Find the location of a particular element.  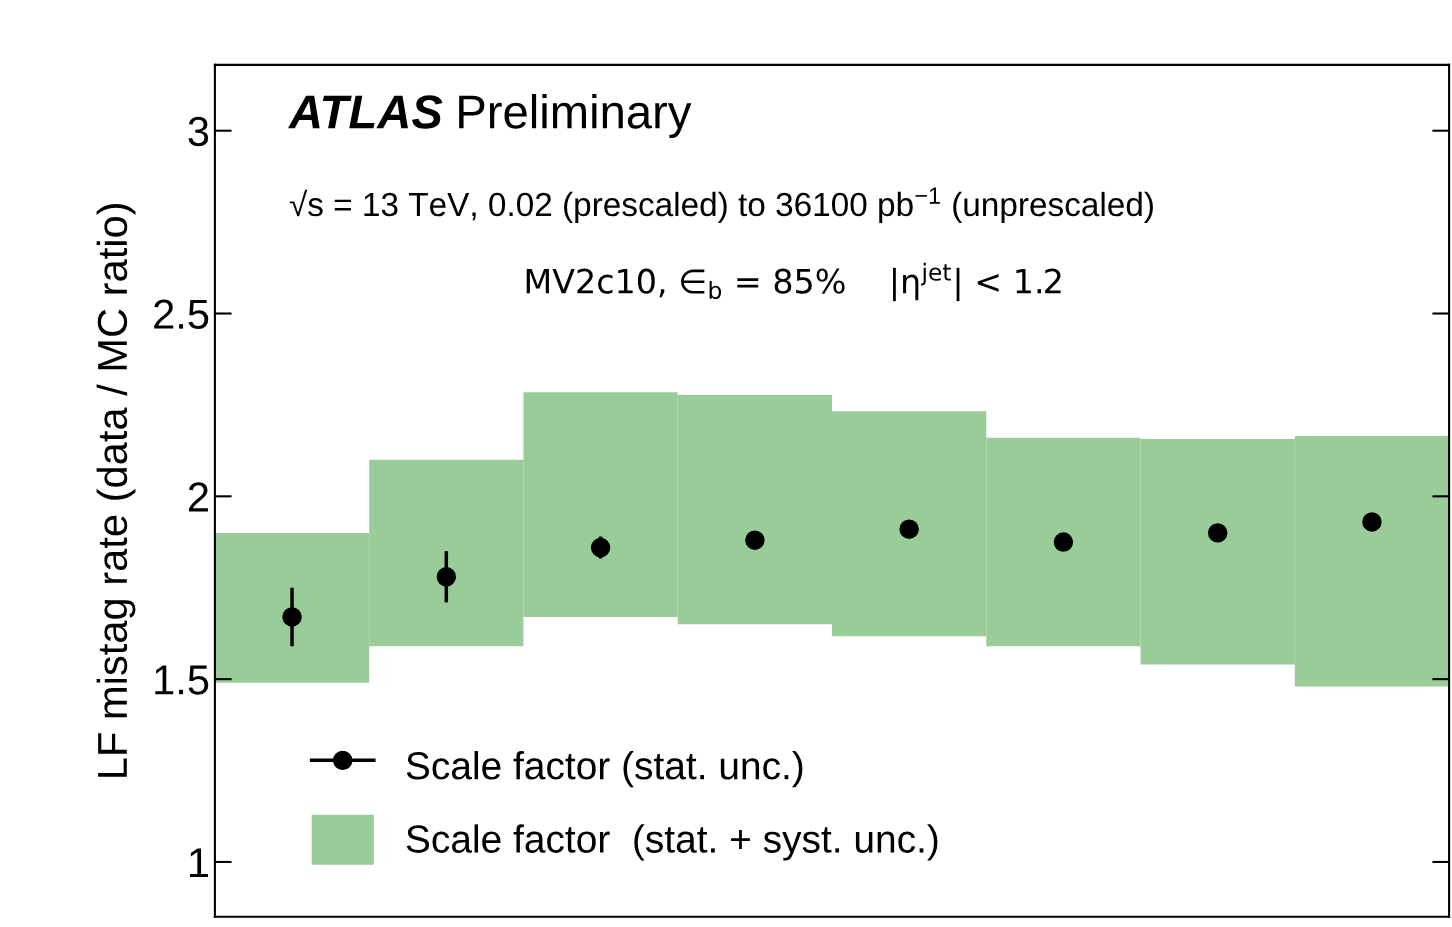

y-tick-label: 1 is located at coordinates (199, 863).